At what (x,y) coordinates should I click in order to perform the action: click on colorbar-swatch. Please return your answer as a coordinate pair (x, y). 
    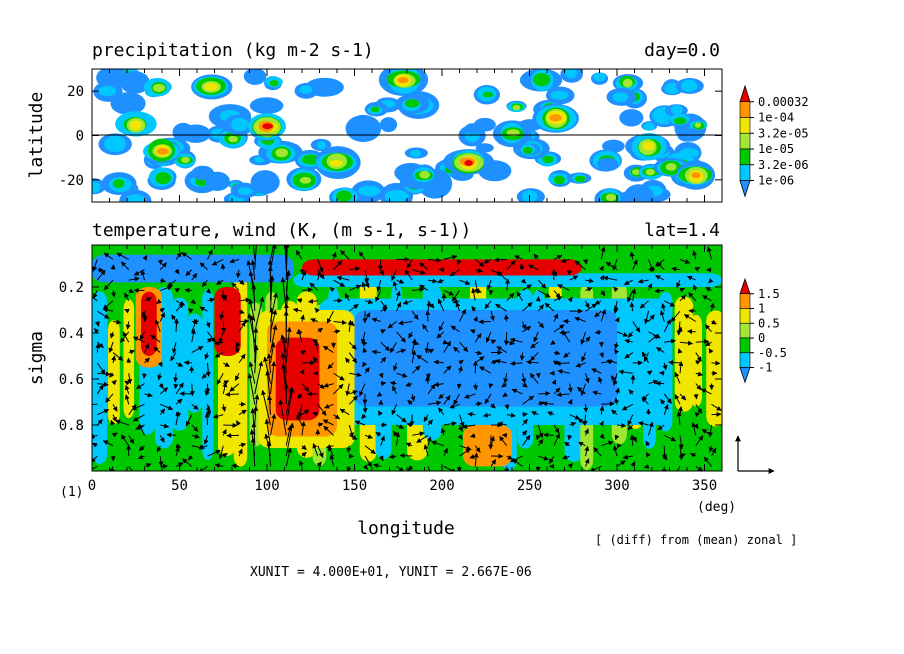
    Looking at the image, I should click on (745, 345).